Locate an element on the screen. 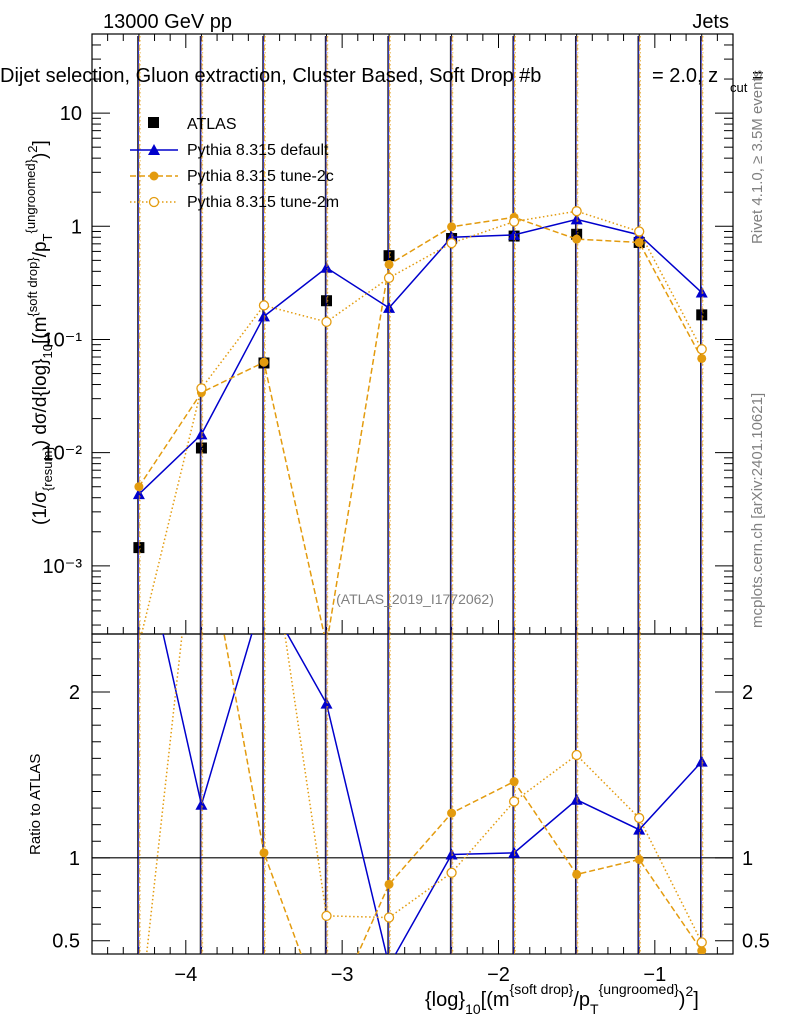  y-tick-label-ratio-right: 1 is located at coordinates (747, 859).